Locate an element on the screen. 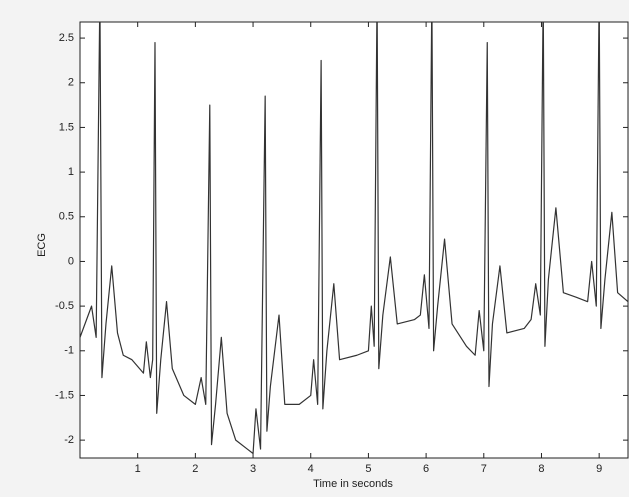 The width and height of the screenshot is (629, 497). x-tick-label: 9 is located at coordinates (599, 469).